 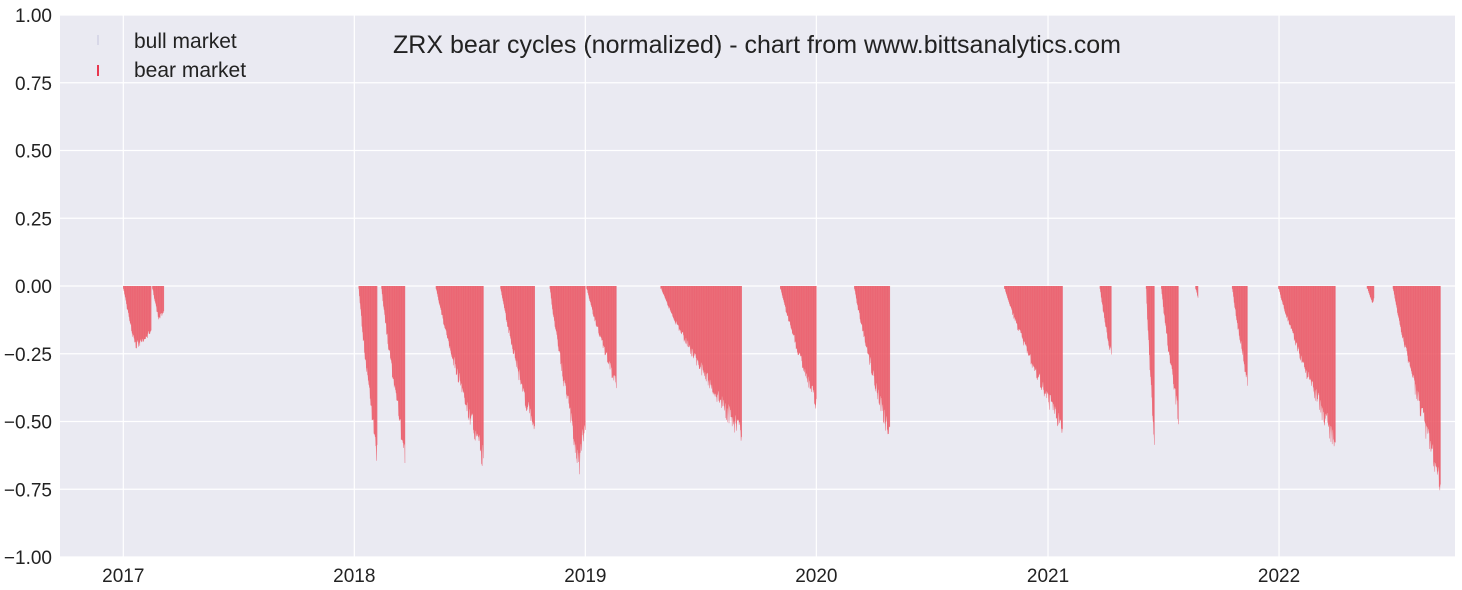 I want to click on x-tick-label: 2017, so click(x=123, y=576).